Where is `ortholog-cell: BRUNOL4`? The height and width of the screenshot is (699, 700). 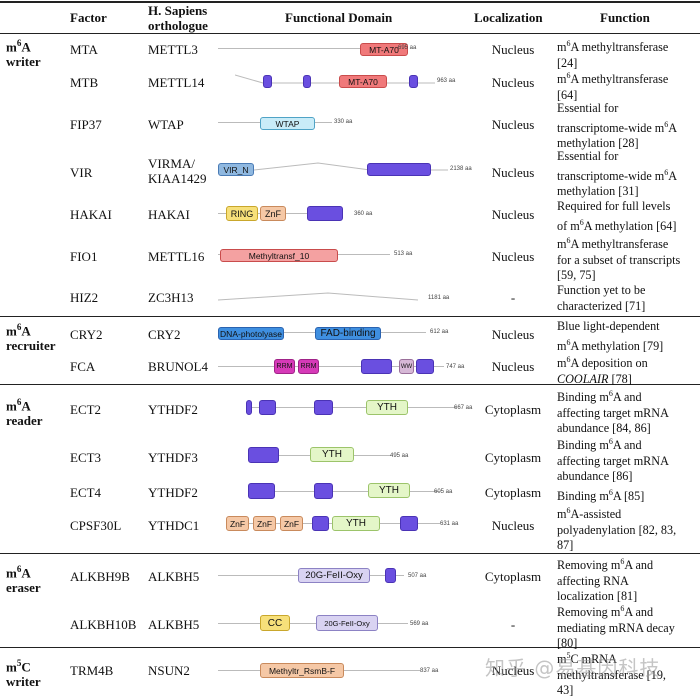
ortholog-cell: BRUNOL4 is located at coordinates (178, 366).